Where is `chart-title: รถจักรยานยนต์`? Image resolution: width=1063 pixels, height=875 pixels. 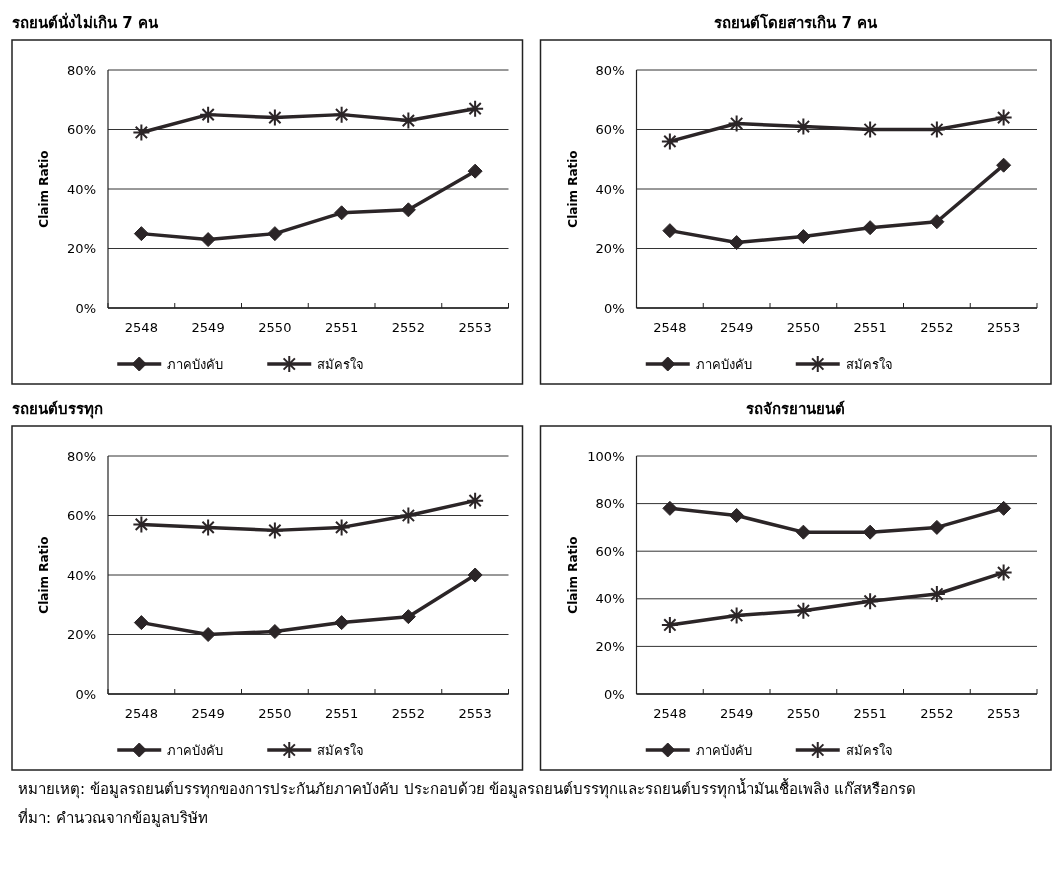 chart-title: รถจักรยานยนต์ is located at coordinates (796, 409).